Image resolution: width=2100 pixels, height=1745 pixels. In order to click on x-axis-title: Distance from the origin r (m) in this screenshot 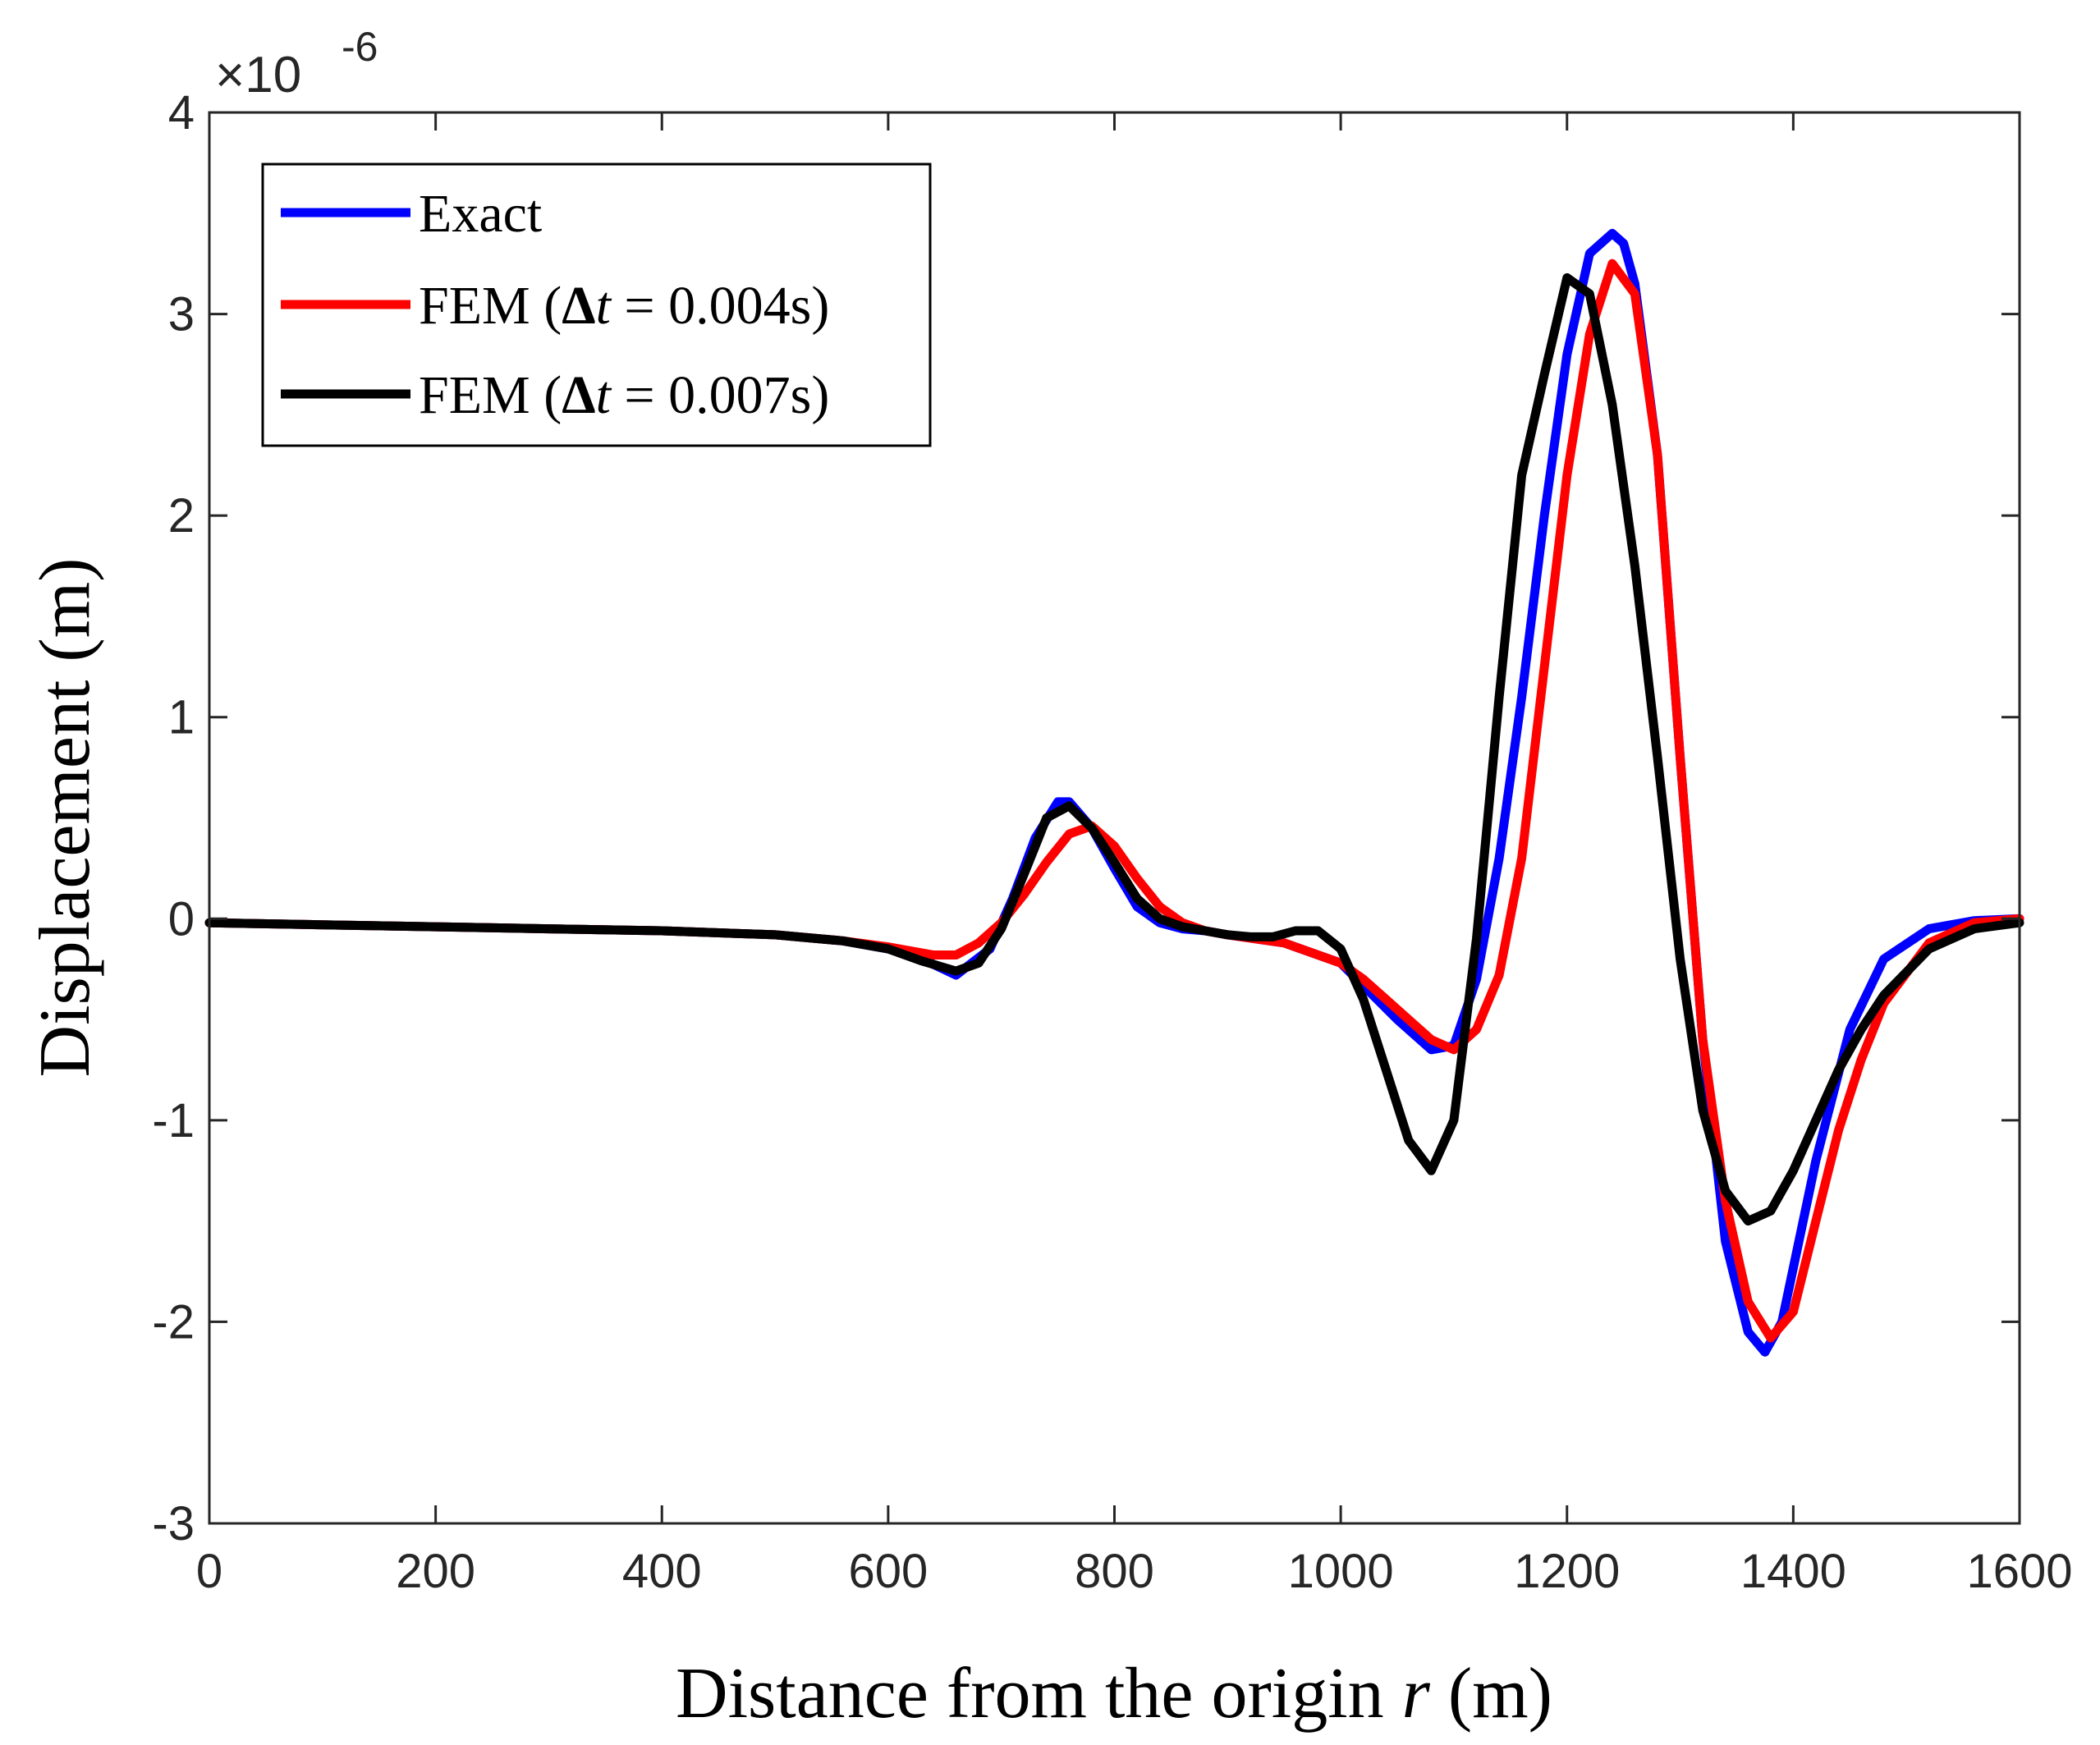, I will do `click(1114, 1694)`.